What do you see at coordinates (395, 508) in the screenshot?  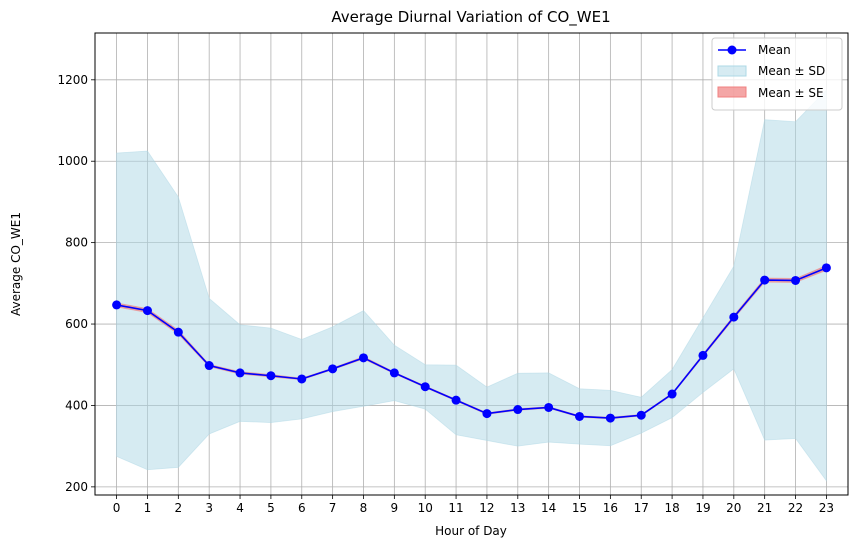 I see `x-tick-label: 9` at bounding box center [395, 508].